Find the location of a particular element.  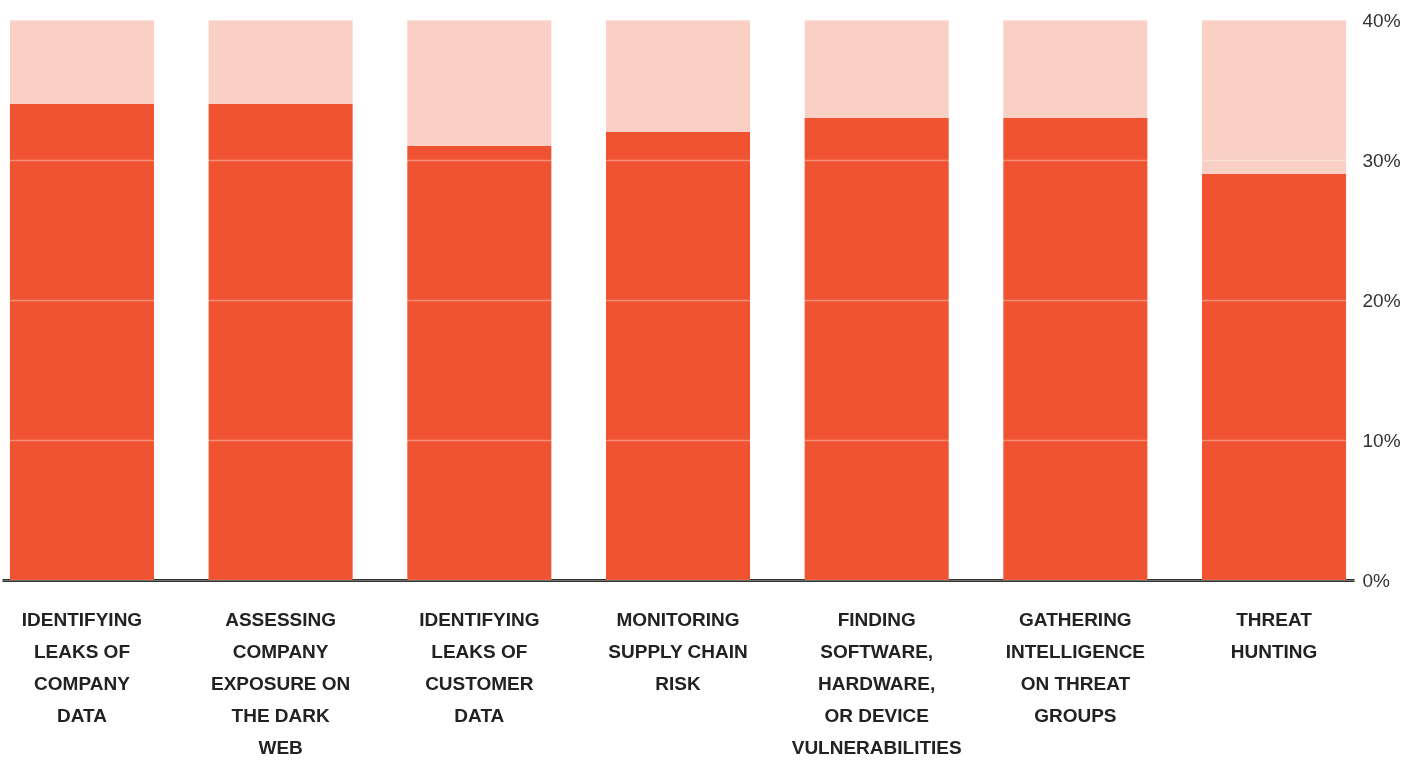

y-tick-label: 30% is located at coordinates (1381, 160).